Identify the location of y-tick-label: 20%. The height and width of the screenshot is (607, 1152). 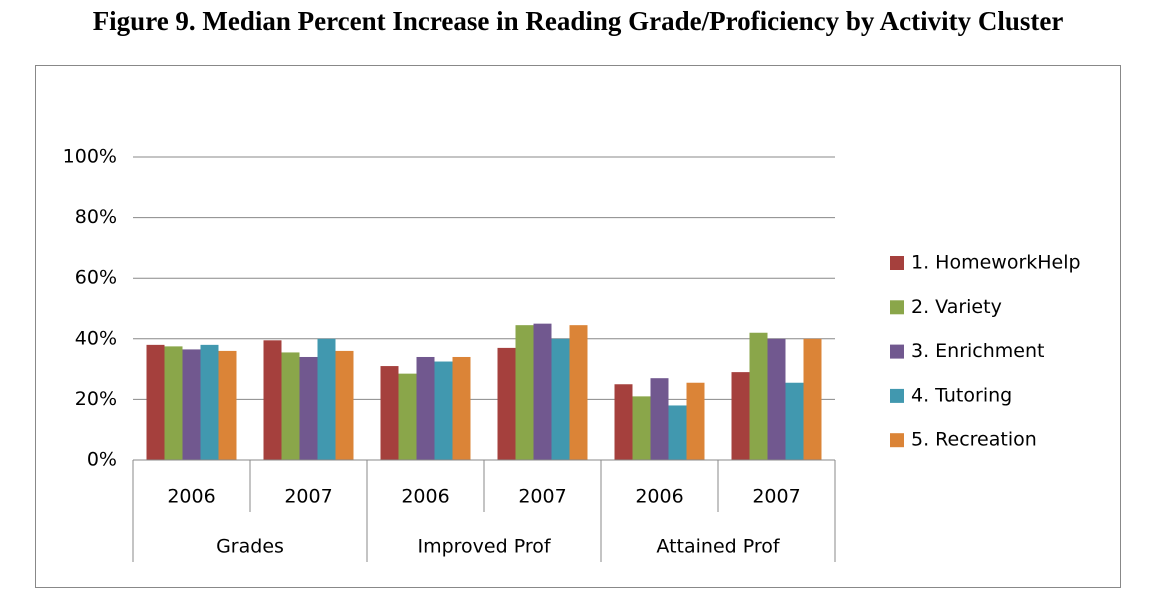
(96, 399).